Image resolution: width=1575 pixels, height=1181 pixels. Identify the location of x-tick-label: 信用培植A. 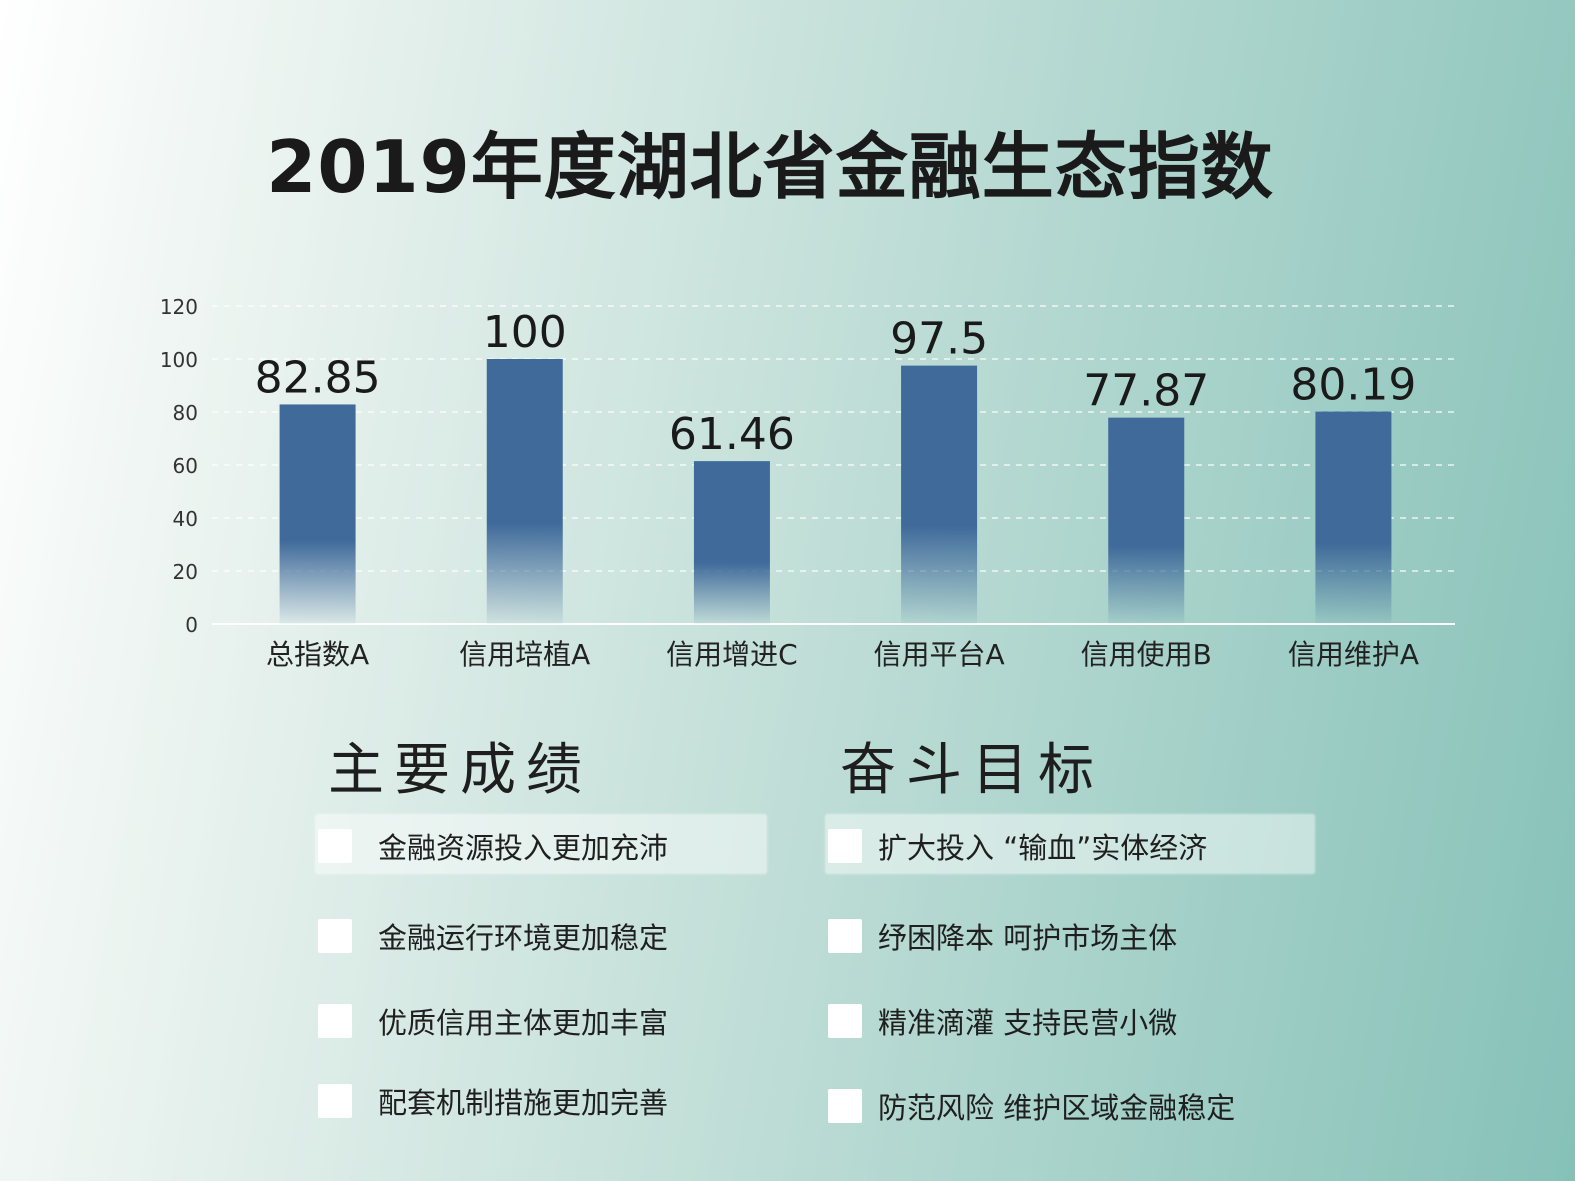
(524, 654).